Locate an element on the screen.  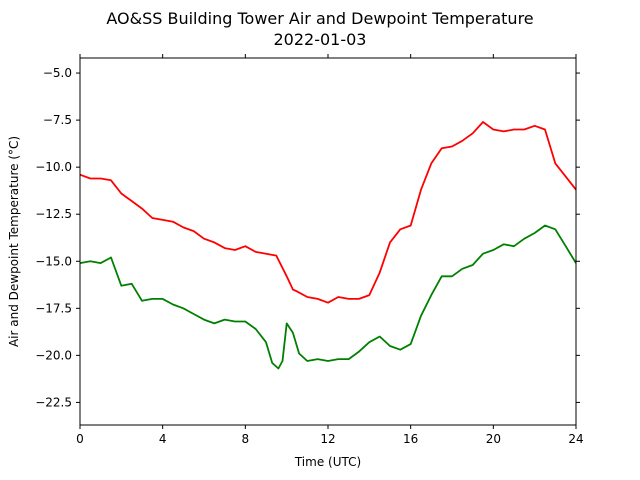
y-tick-label: −7.5 is located at coordinates (57, 120).